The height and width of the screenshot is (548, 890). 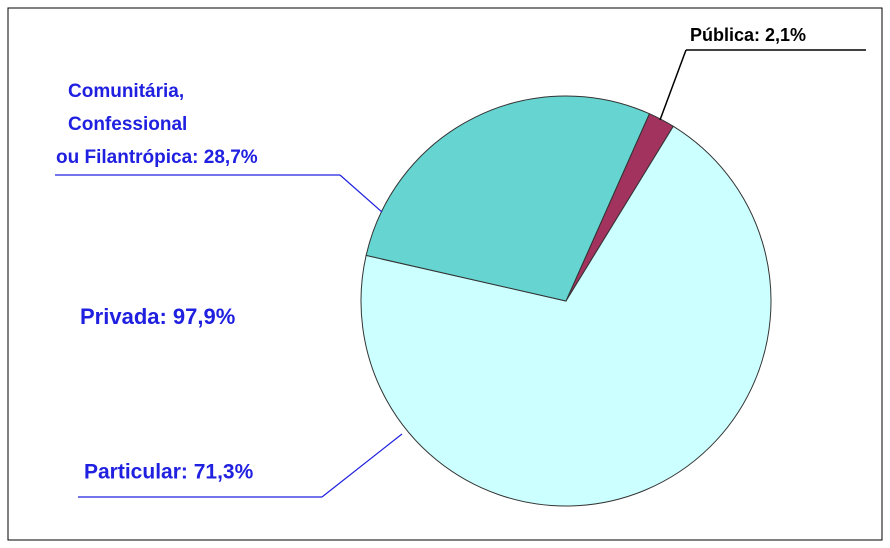 What do you see at coordinates (508, 198) in the screenshot?
I see `pie-slice` at bounding box center [508, 198].